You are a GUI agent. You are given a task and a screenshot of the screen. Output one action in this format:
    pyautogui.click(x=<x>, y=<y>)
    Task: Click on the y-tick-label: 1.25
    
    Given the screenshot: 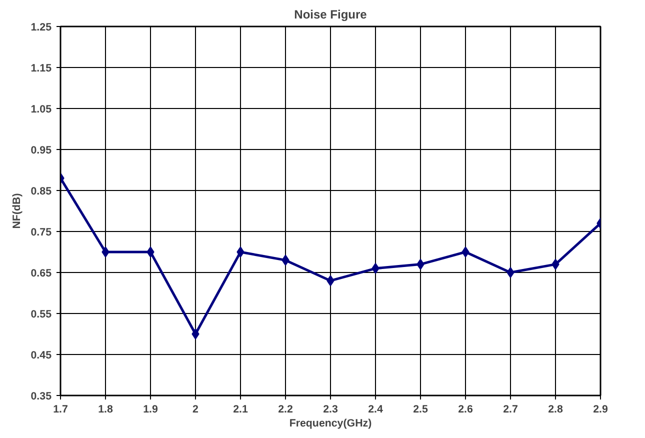 What is the action you would take?
    pyautogui.click(x=41, y=28)
    